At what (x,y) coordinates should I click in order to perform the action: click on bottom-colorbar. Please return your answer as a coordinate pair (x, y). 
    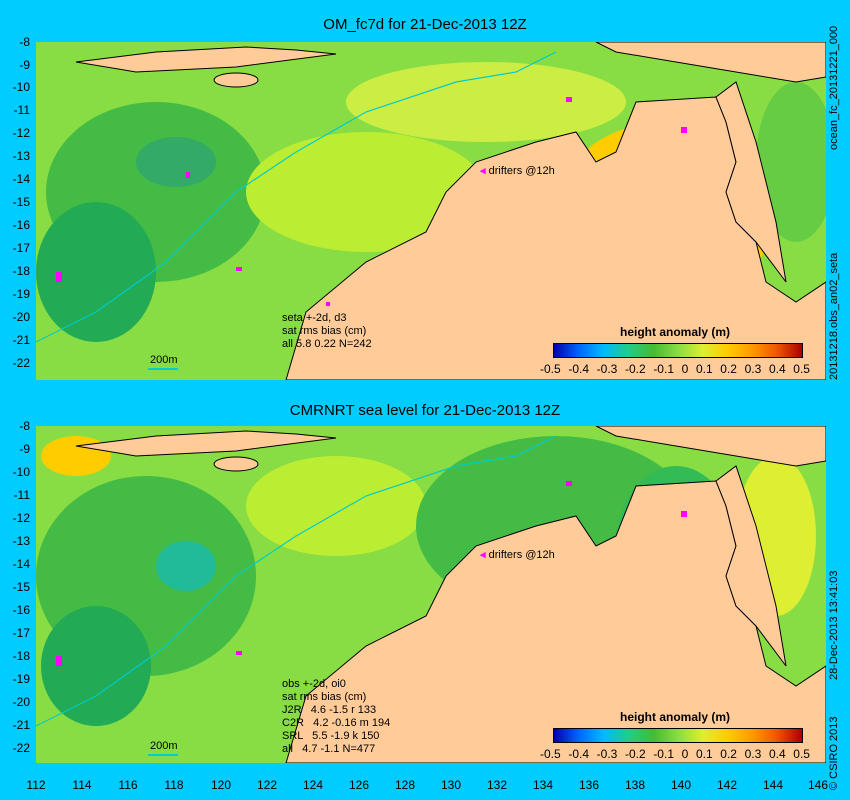
    Looking at the image, I should click on (678, 735).